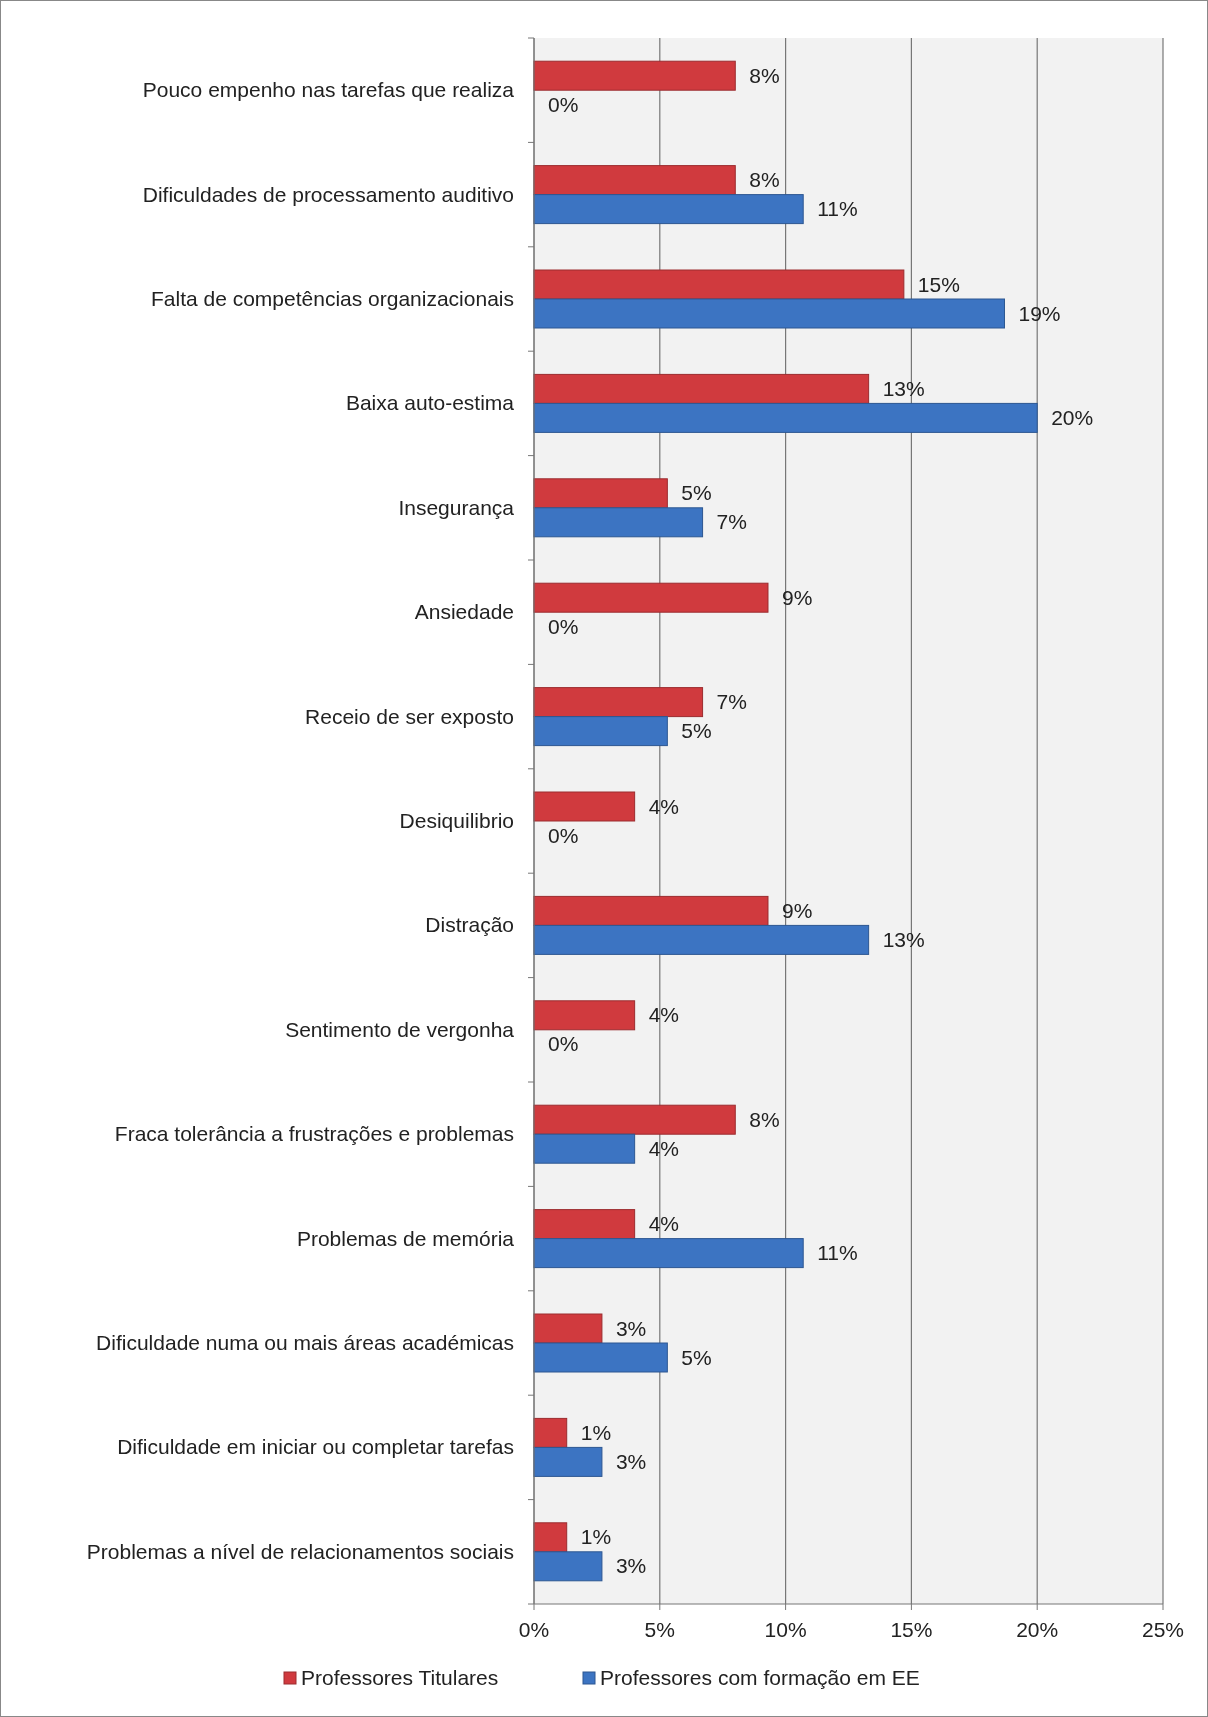 The height and width of the screenshot is (1717, 1208). I want to click on y-tick-label: Fraca tolerância a frustrações e problemas, so click(314, 1134).